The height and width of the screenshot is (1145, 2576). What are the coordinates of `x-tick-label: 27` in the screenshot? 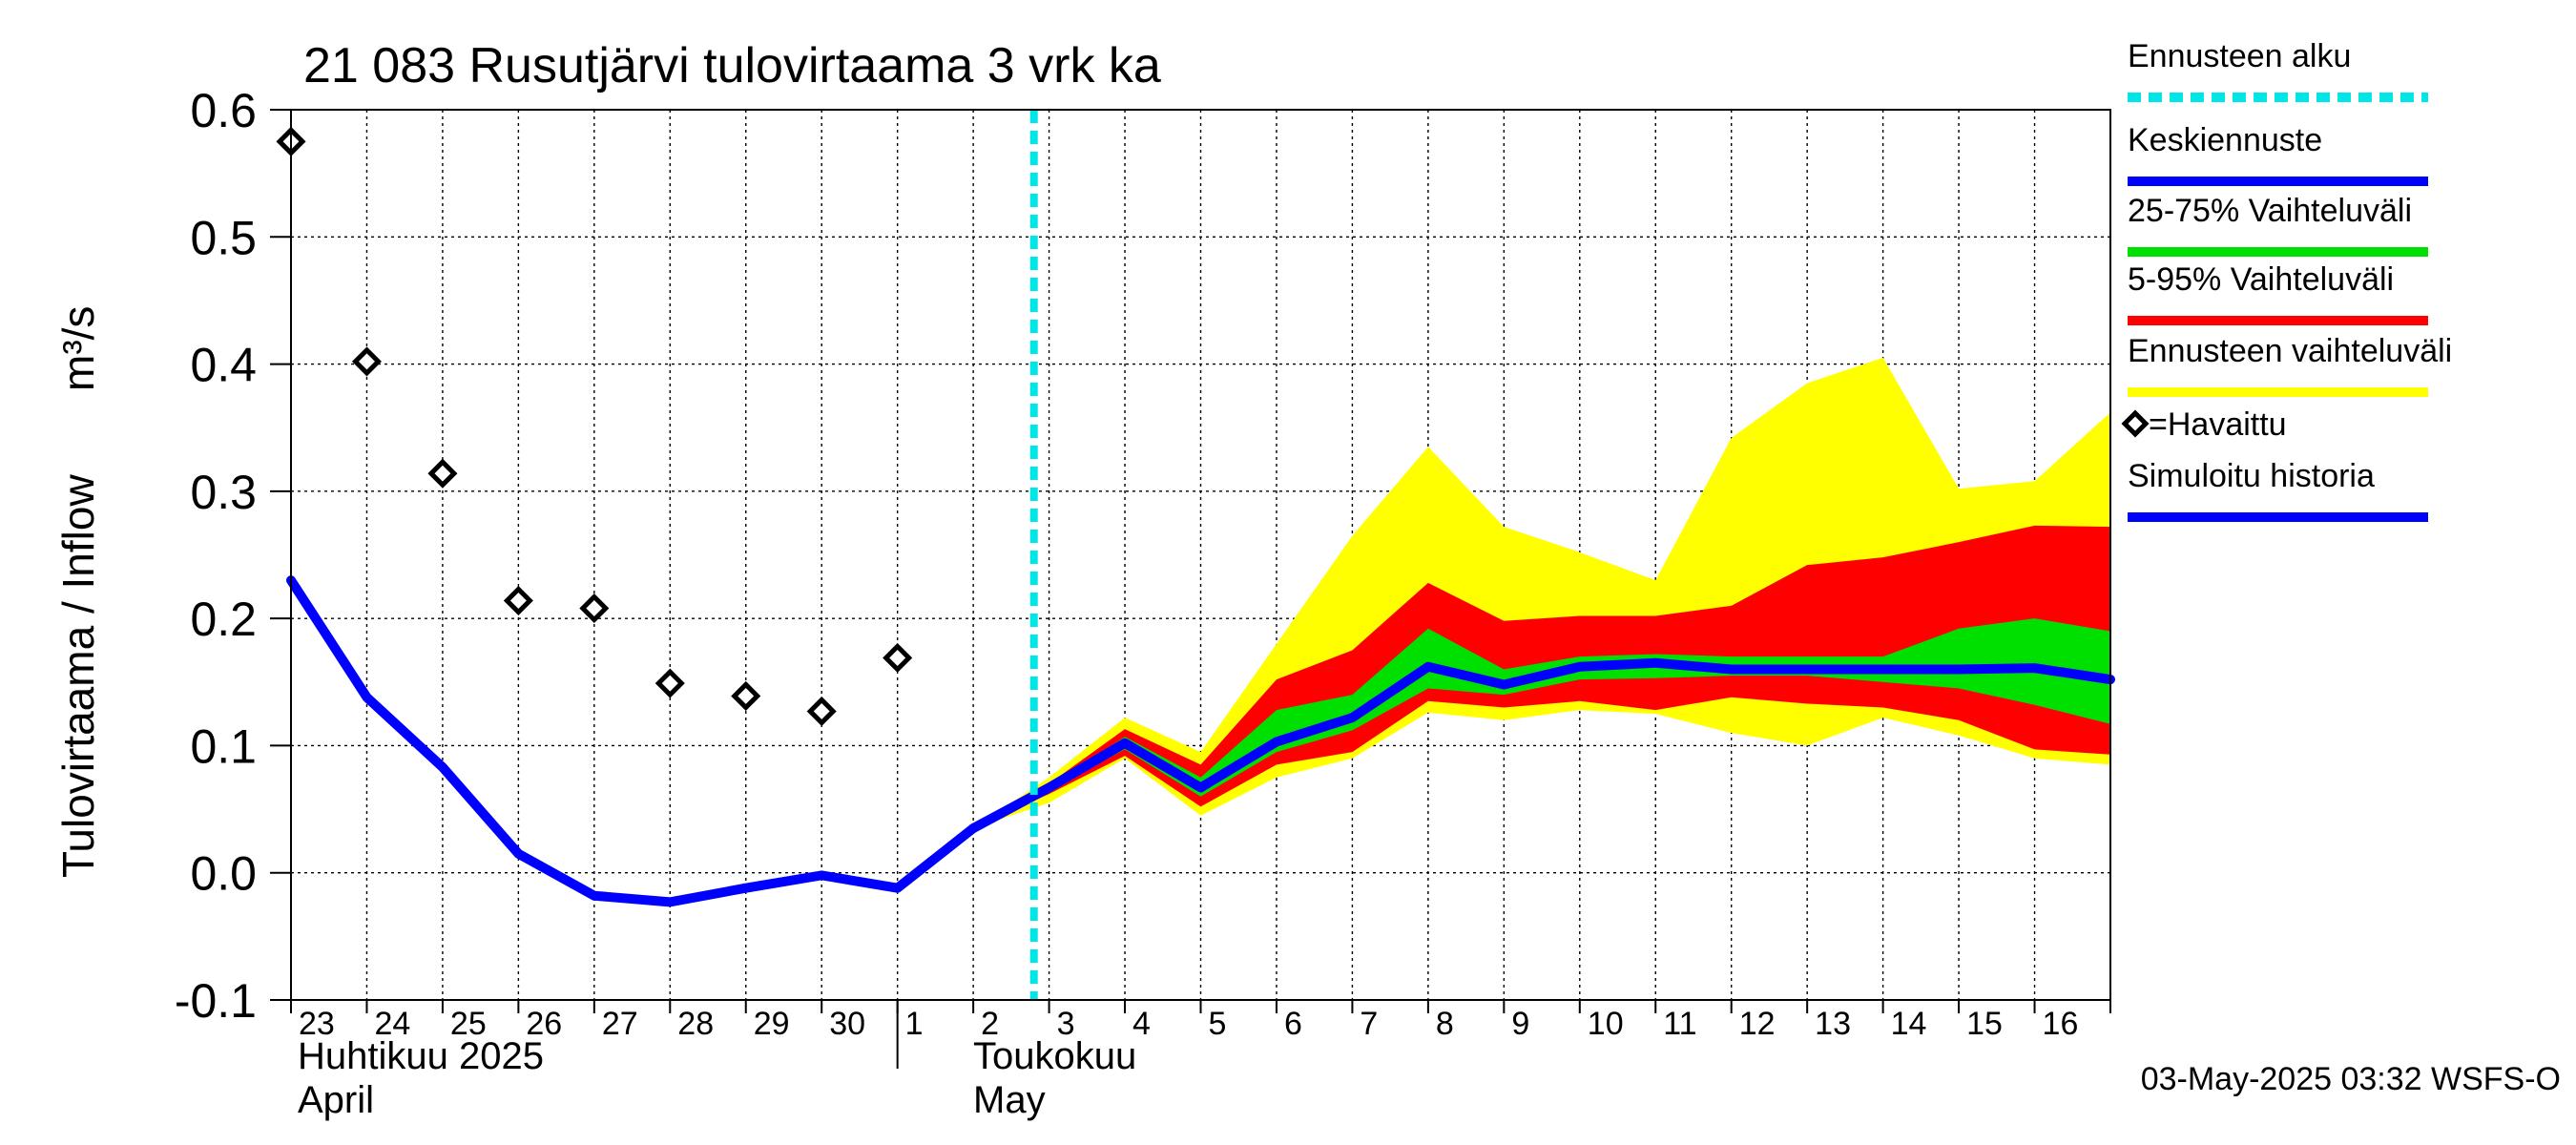 It's located at (620, 1024).